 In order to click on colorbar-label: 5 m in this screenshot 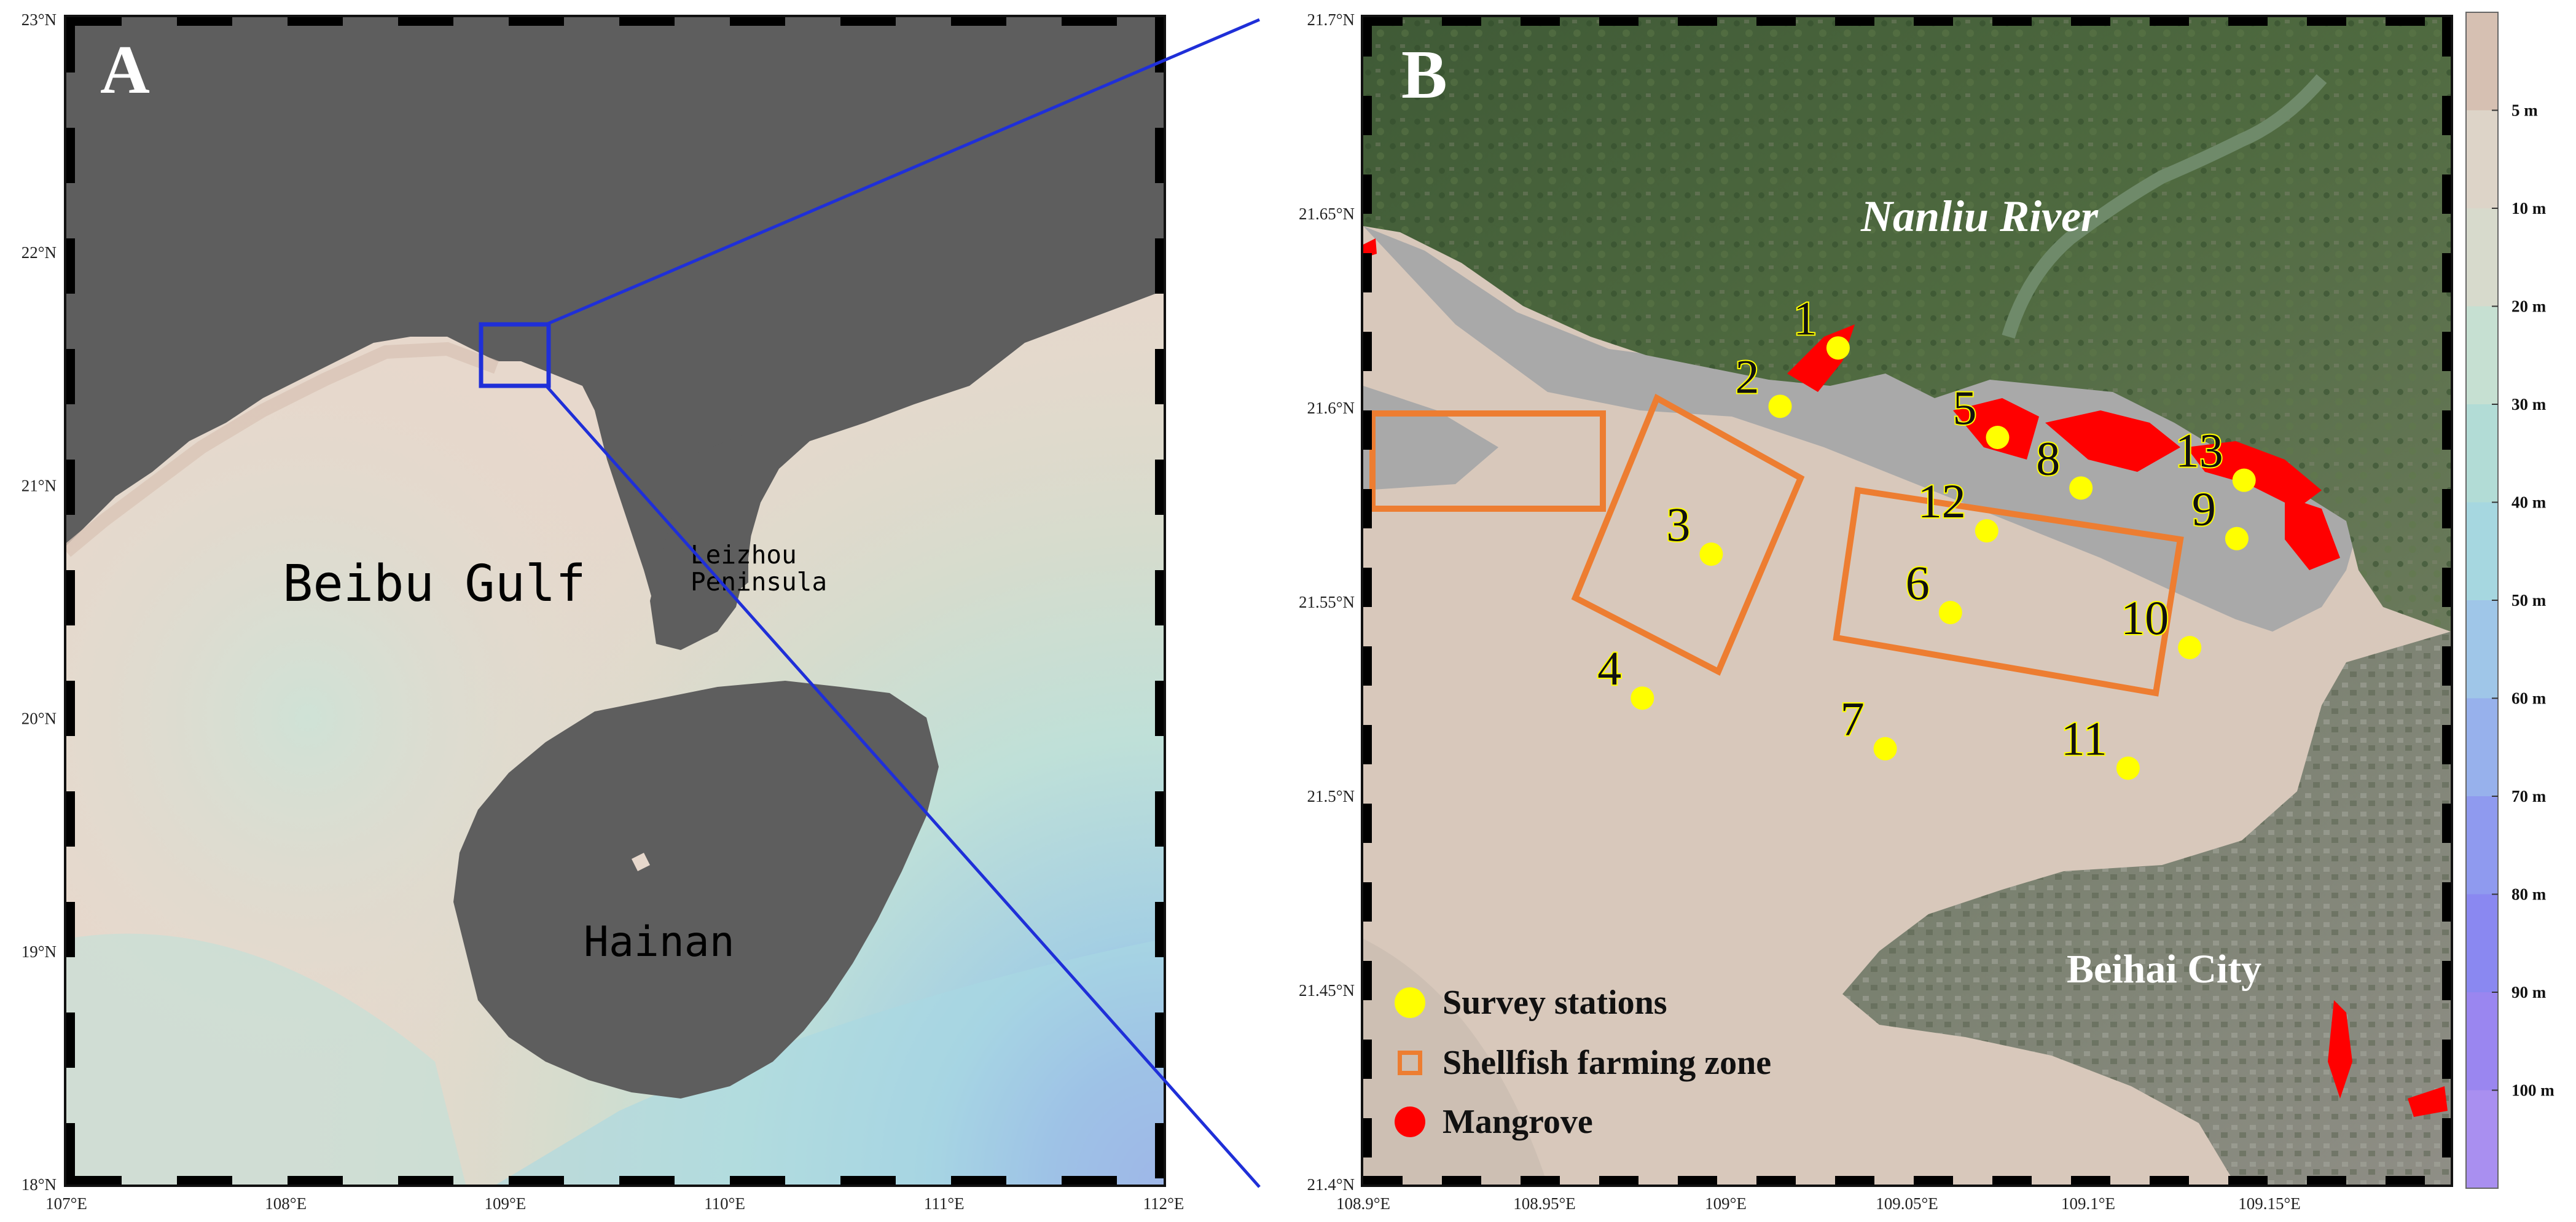, I will do `click(2524, 110)`.